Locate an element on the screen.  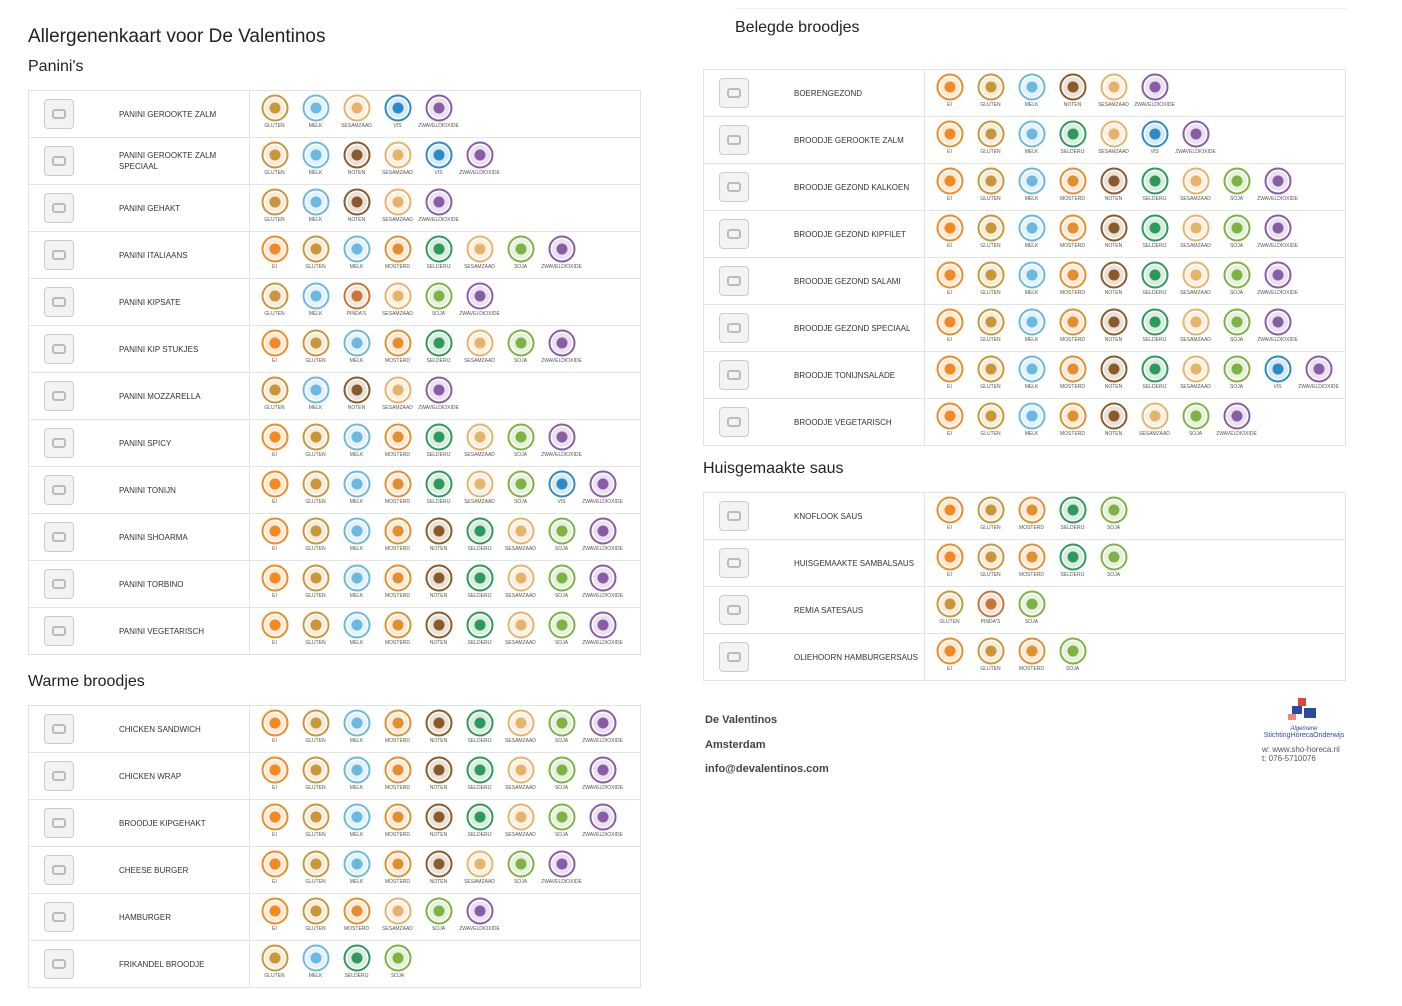
allergen-label: EI is located at coordinates (949, 293).